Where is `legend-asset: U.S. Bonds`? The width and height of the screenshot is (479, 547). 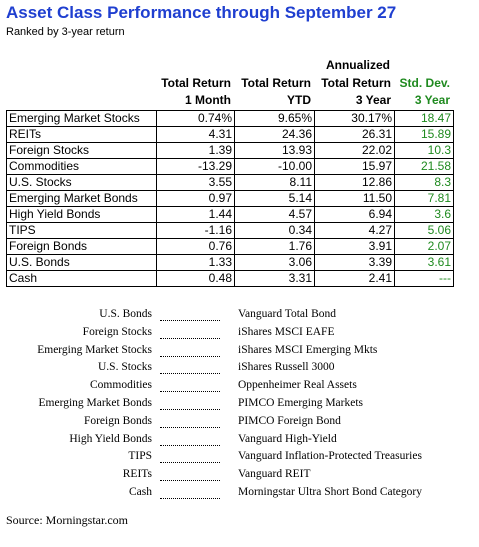
legend-asset: U.S. Bonds is located at coordinates (125, 314).